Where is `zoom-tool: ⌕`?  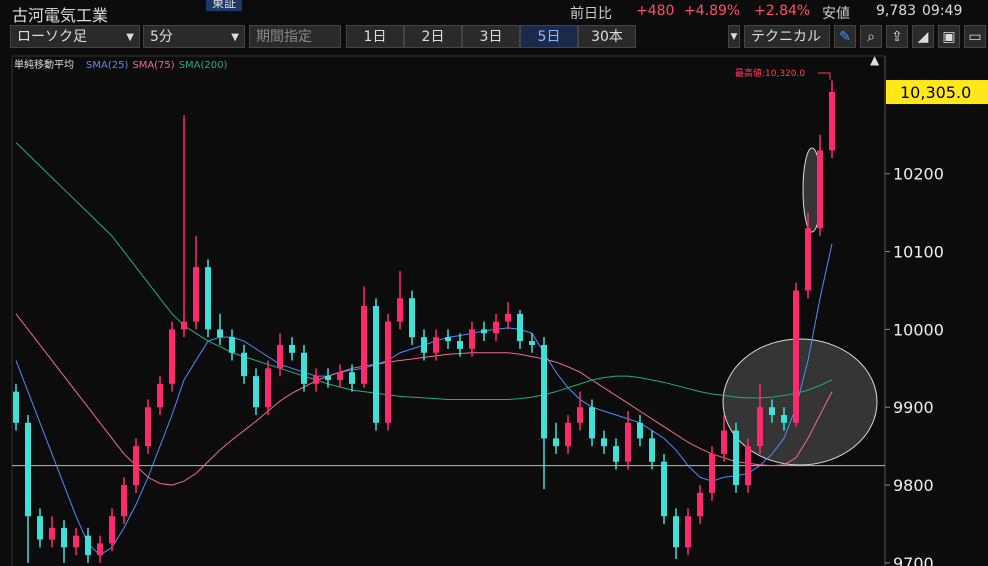
zoom-tool: ⌕ is located at coordinates (871, 36).